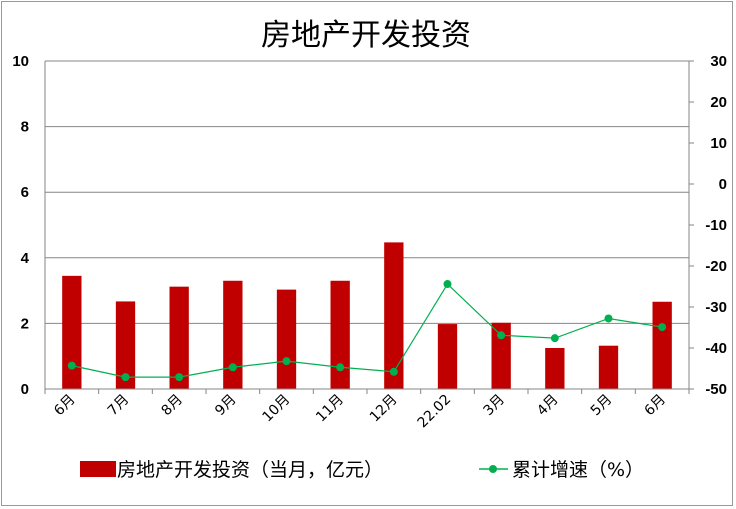 This screenshot has height=509, width=736. Describe the element at coordinates (250, 470) in the screenshot. I see `legend-label-bar: 房地产开发投资（当月，亿元）` at that location.